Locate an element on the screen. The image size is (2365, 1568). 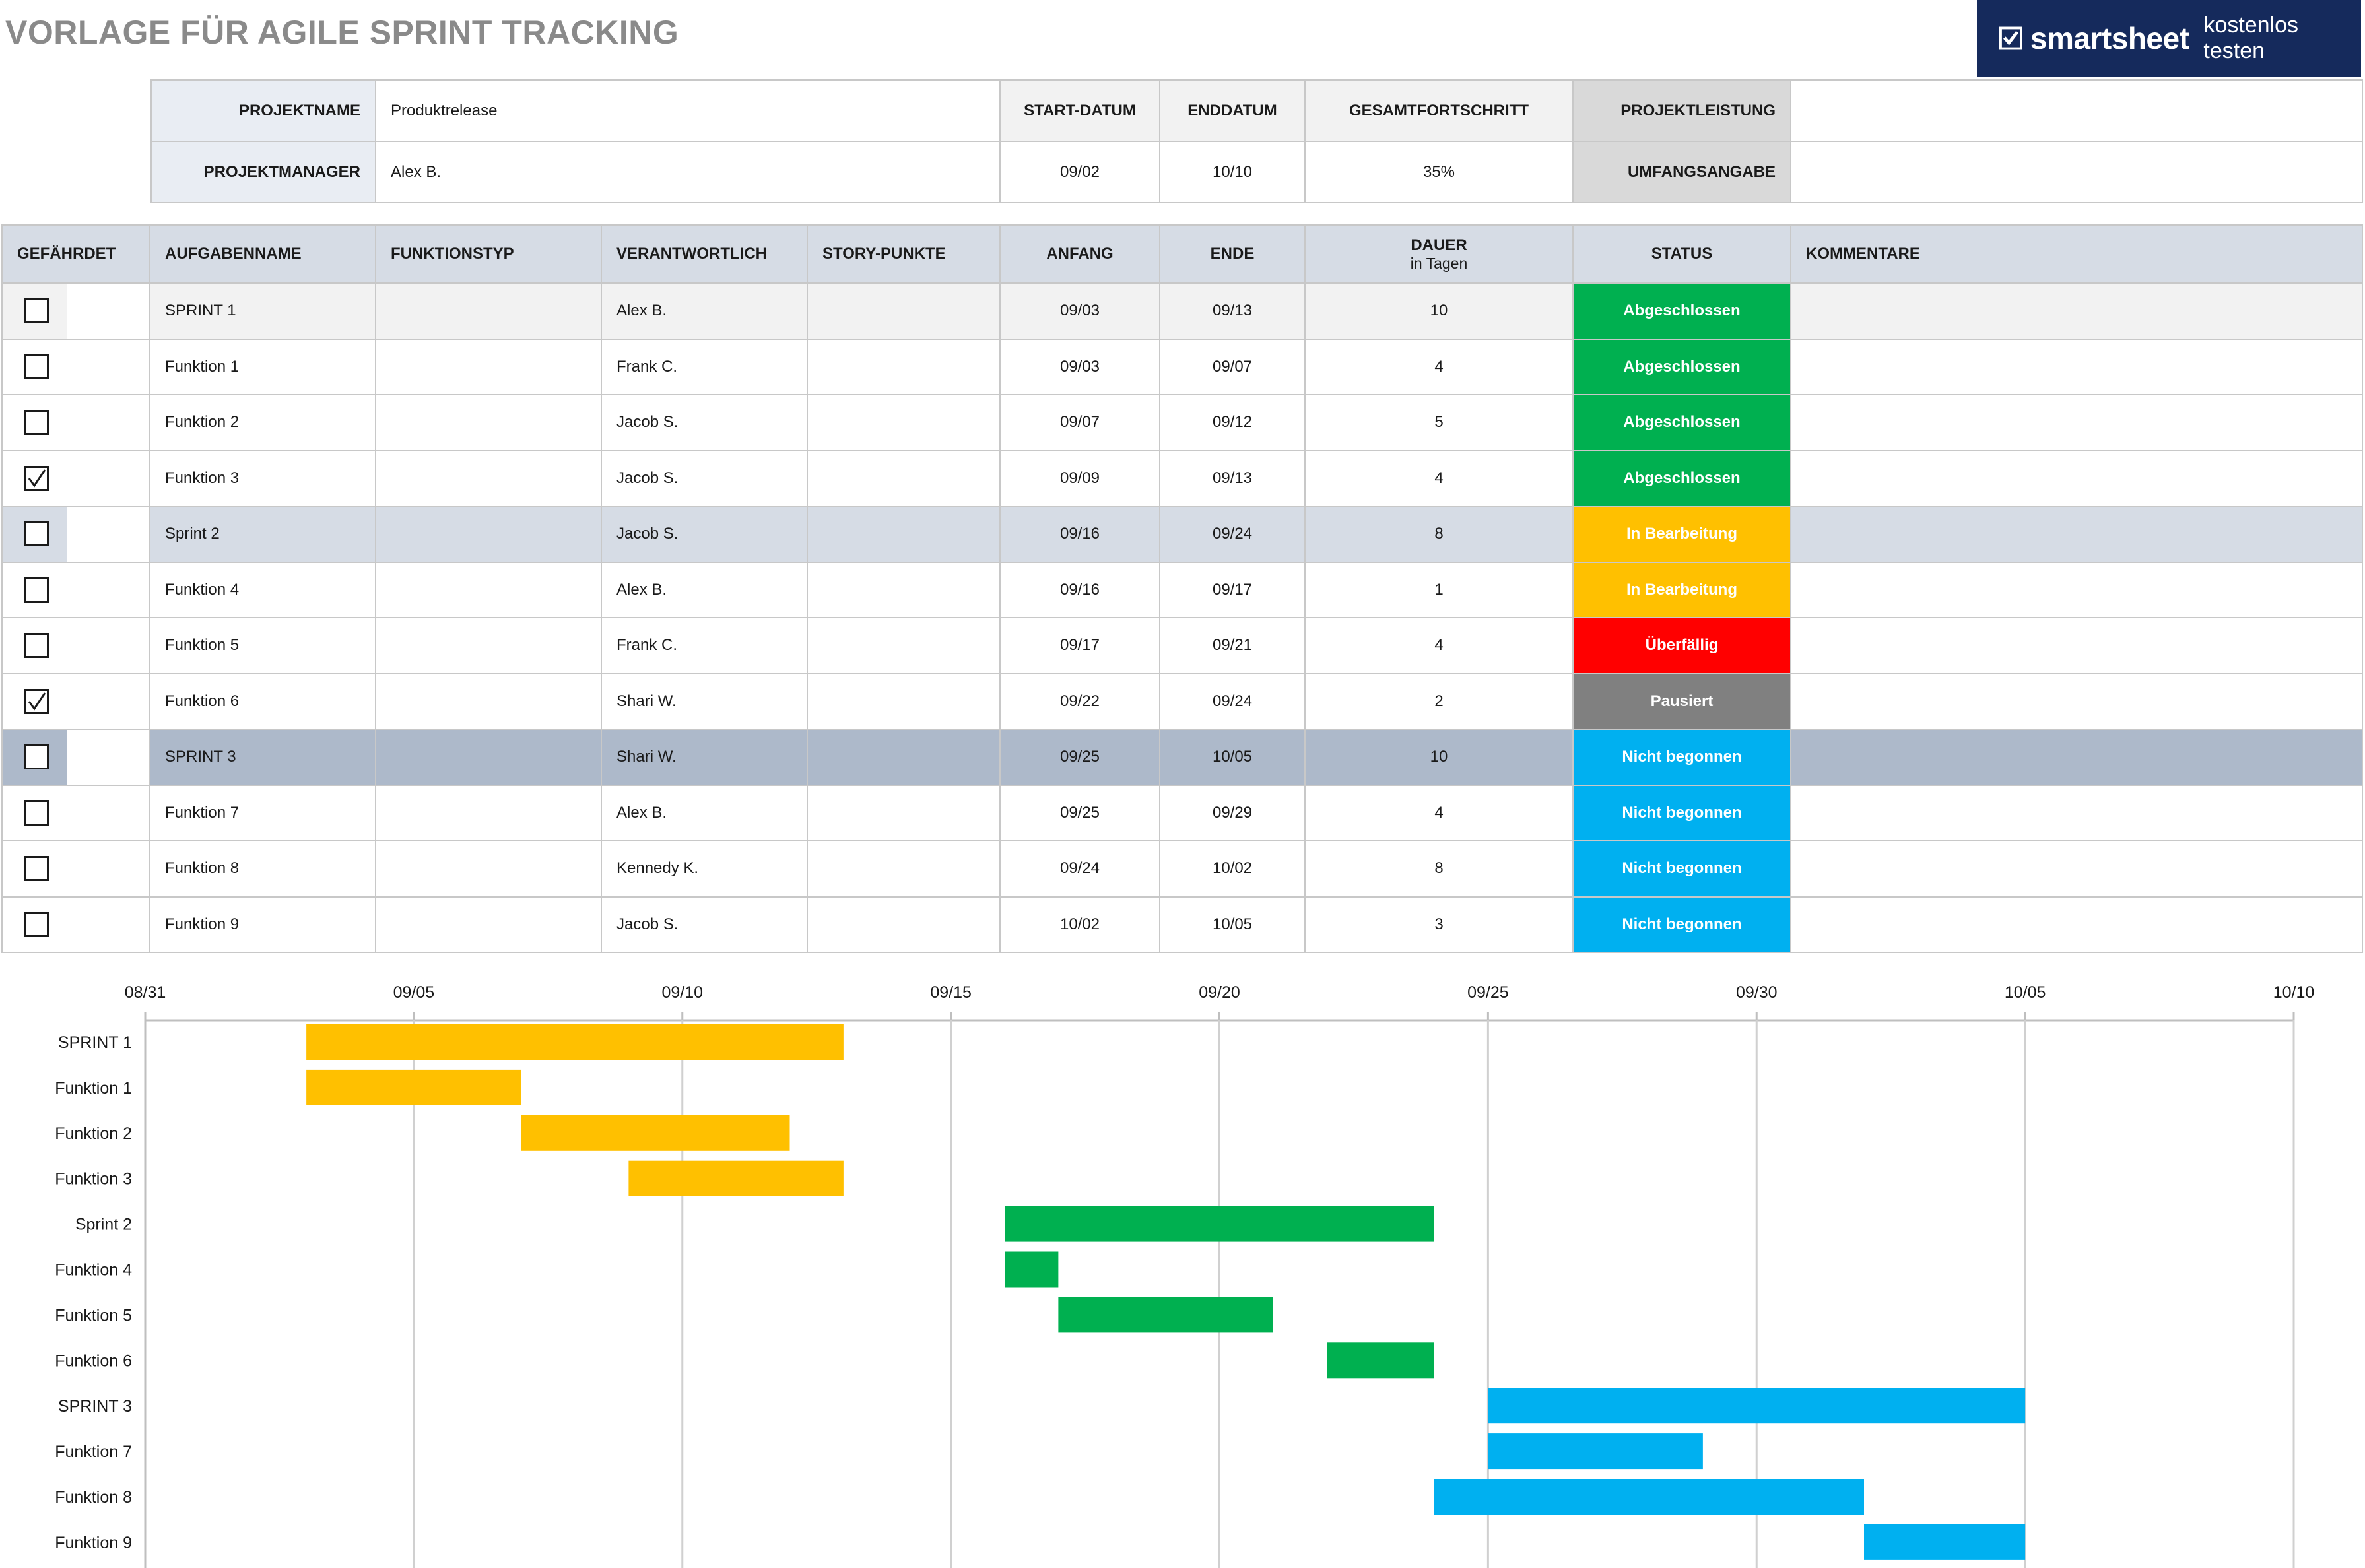
overall-progress-field: 35% is located at coordinates (1439, 172).